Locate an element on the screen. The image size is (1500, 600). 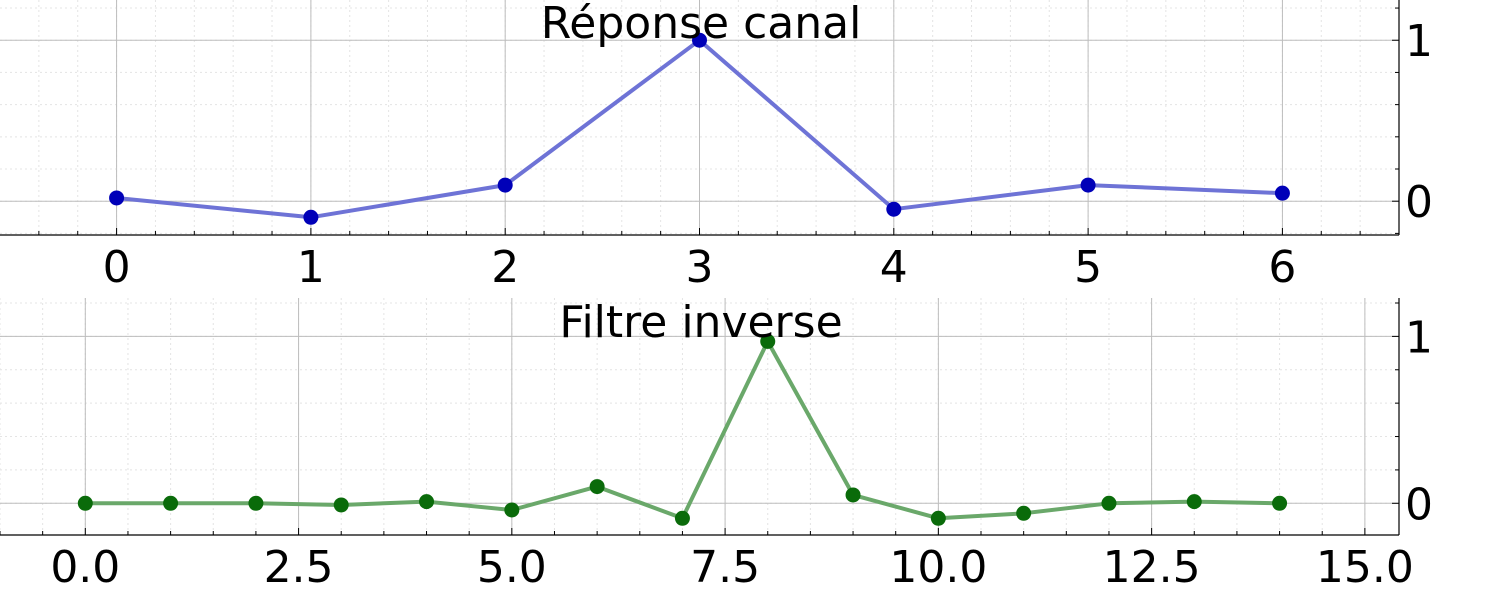
x-tick-label: 10.0 is located at coordinates (938, 567).